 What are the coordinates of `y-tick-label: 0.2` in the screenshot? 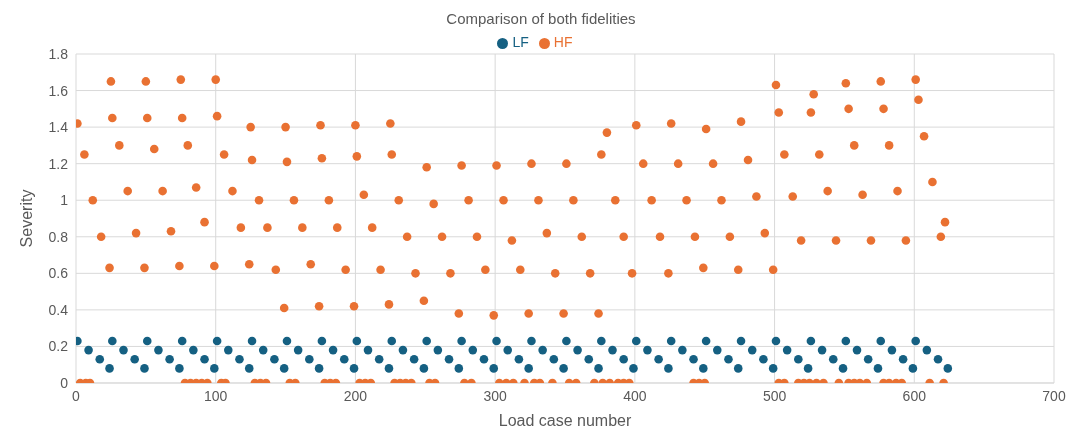 It's located at (58, 346).